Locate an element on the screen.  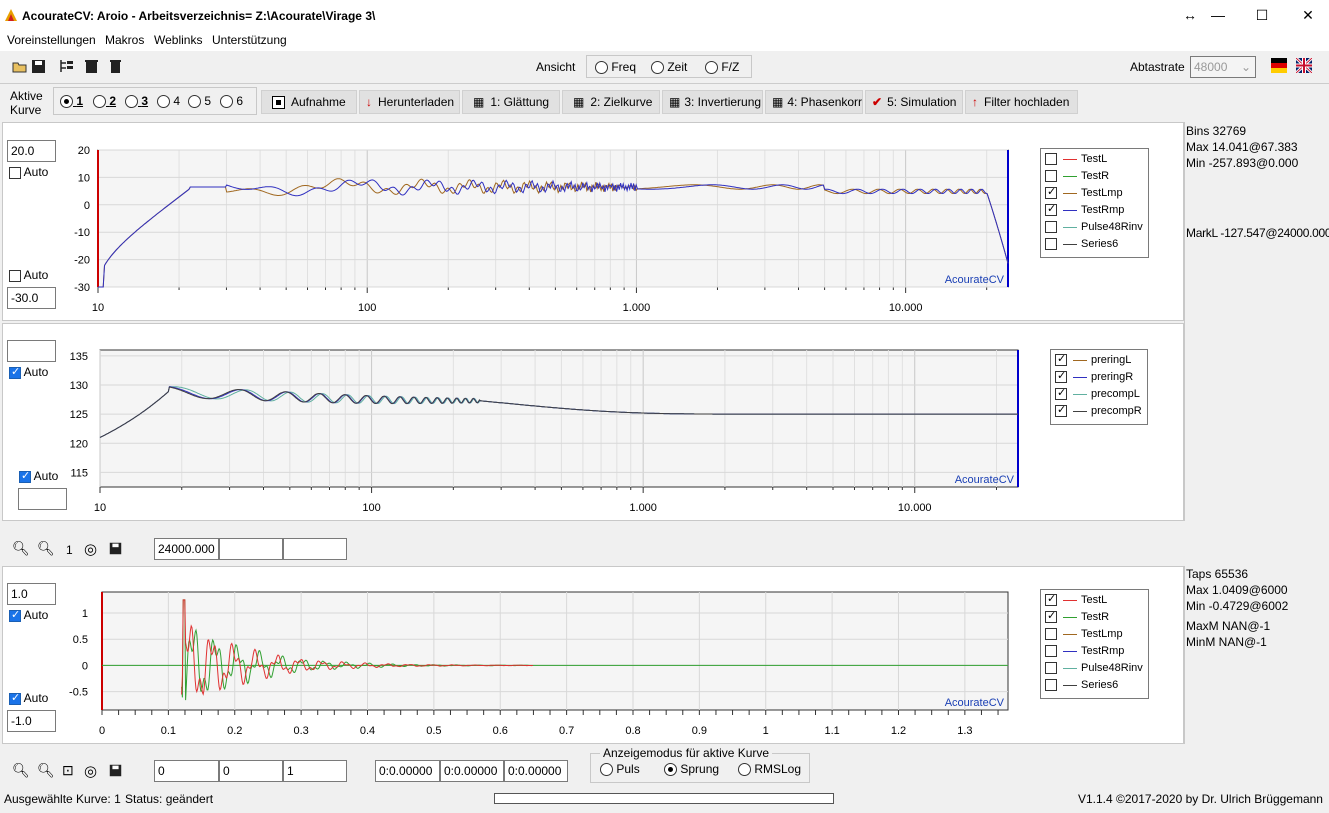
time-field-2: 0:0.00000 is located at coordinates (472, 771).